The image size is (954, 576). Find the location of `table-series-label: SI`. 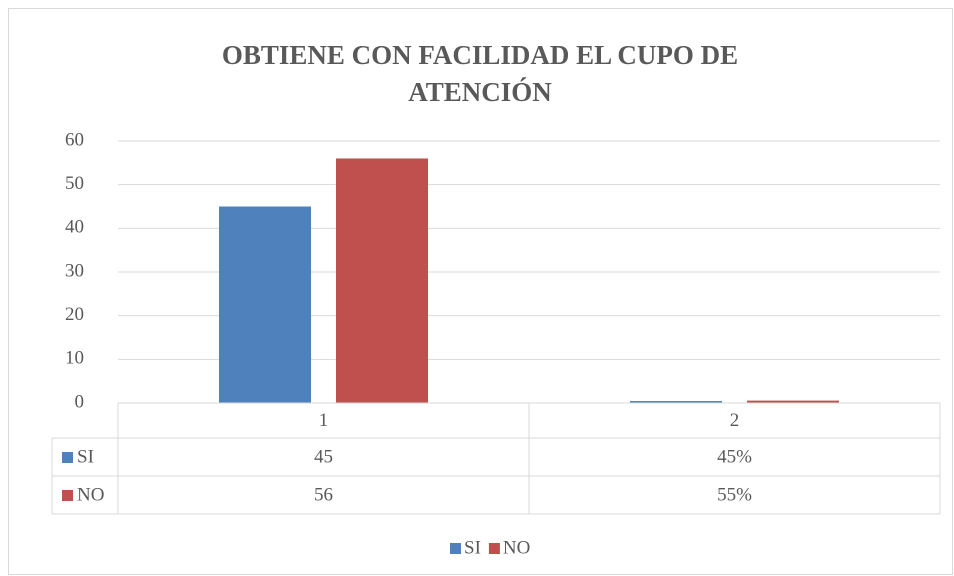

table-series-label: SI is located at coordinates (85, 456).